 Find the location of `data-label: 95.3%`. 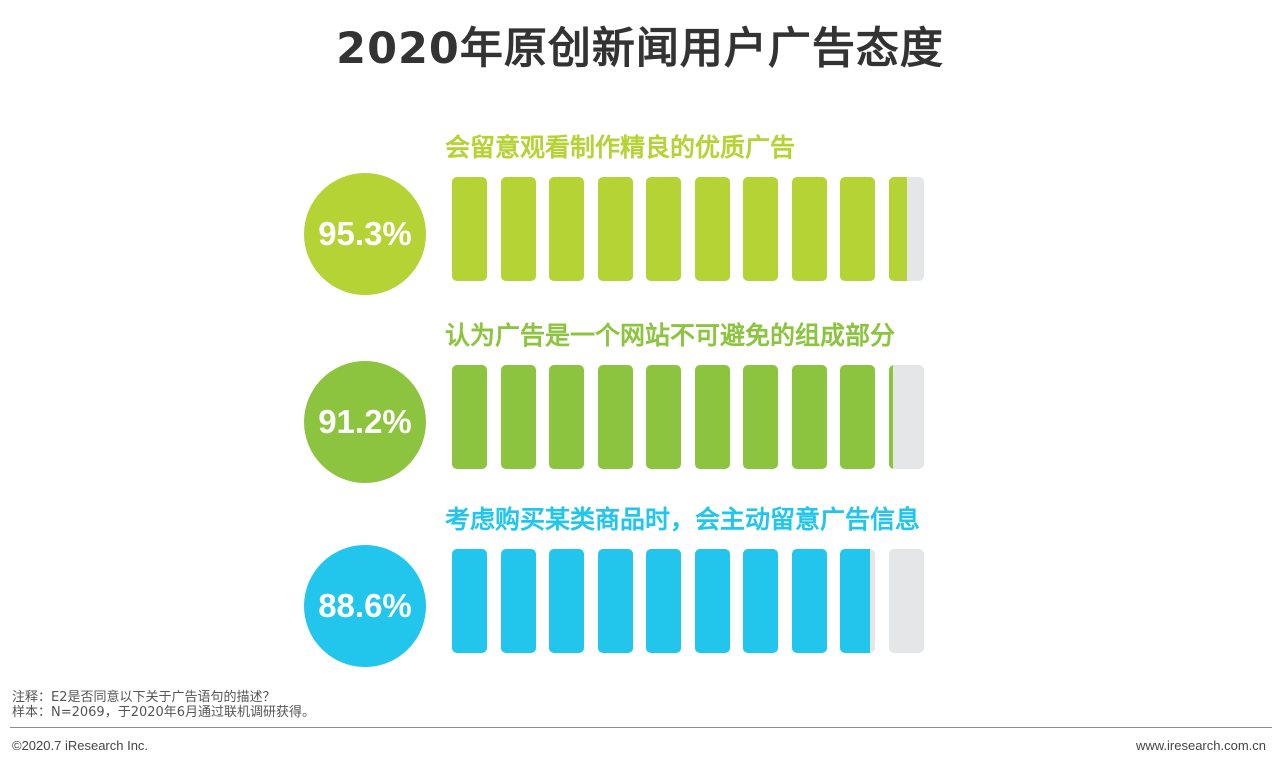

data-label: 95.3% is located at coordinates (365, 233).